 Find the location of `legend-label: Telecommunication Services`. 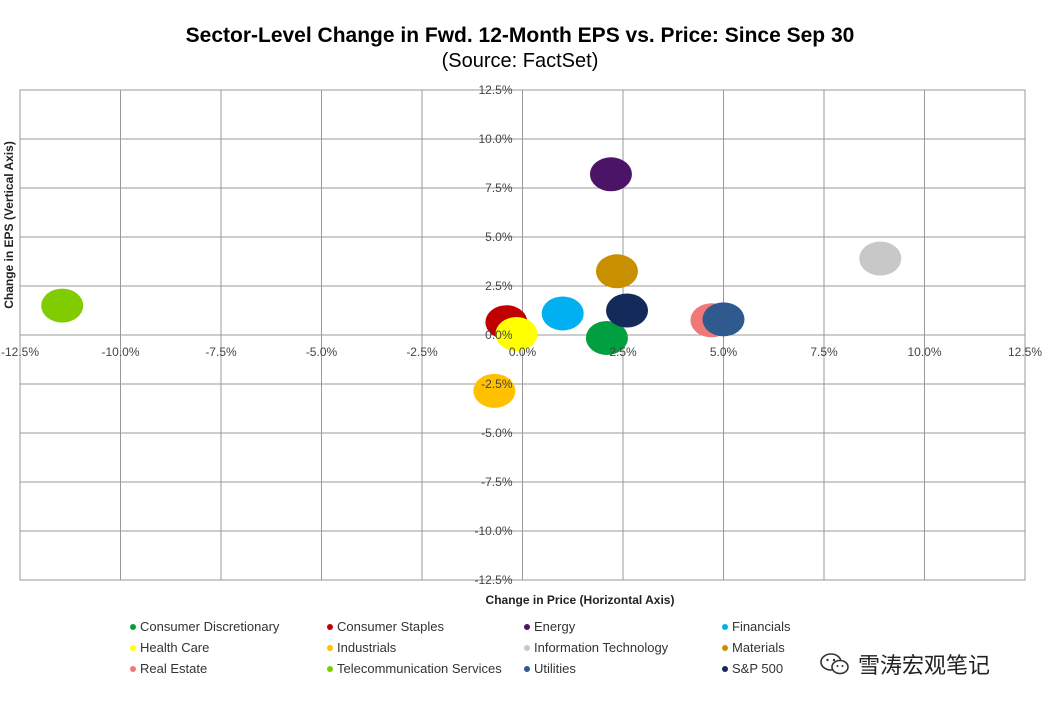

legend-label: Telecommunication Services is located at coordinates (419, 668).